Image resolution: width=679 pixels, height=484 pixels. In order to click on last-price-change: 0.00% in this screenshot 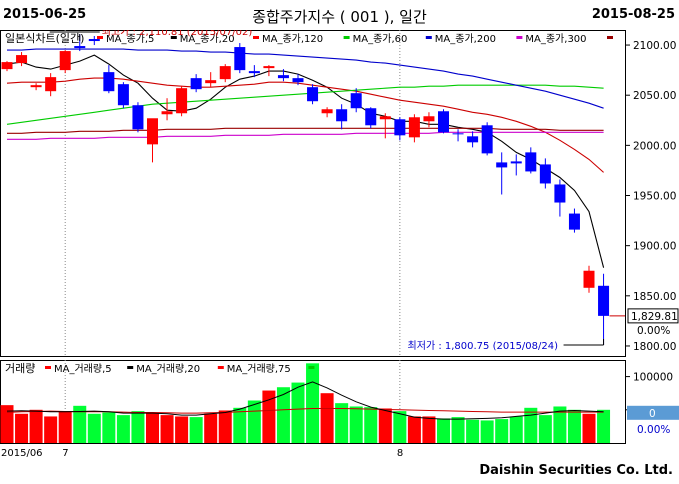, I will do `click(653, 331)`.